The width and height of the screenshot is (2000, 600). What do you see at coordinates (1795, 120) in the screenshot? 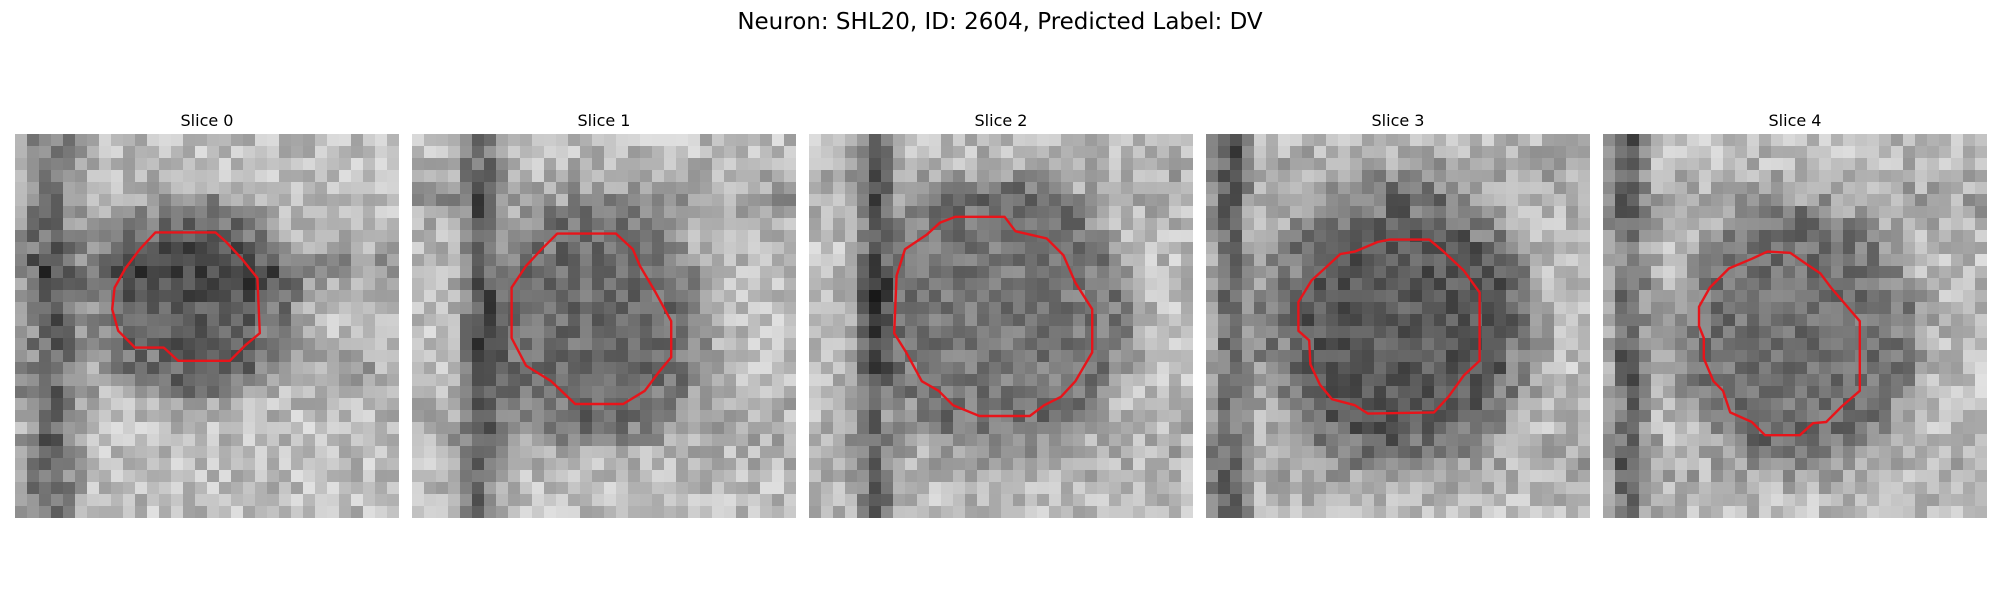
I see `slice-title-4: Slice 4` at bounding box center [1795, 120].